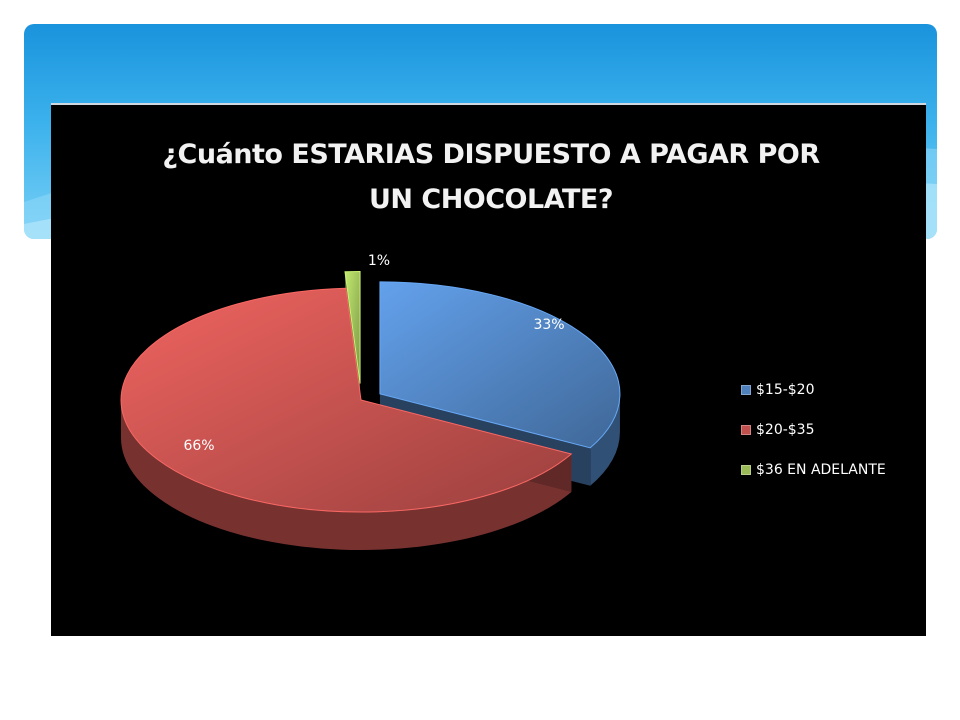 This screenshot has width=960, height=720. I want to click on data-label-slice-20-35: 66%, so click(198, 446).